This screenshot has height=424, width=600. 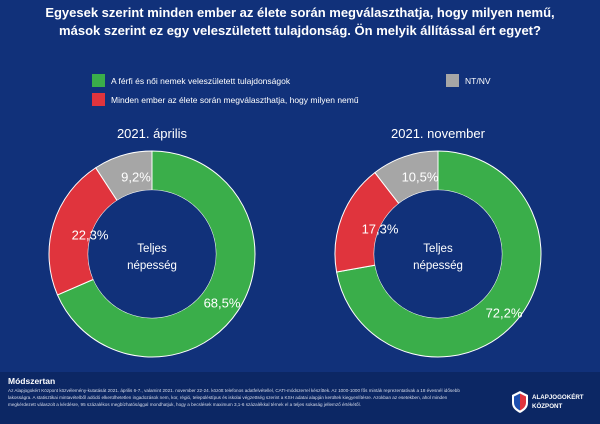 What do you see at coordinates (547, 406) in the screenshot?
I see `logo-line-2: KÖZPONT` at bounding box center [547, 406].